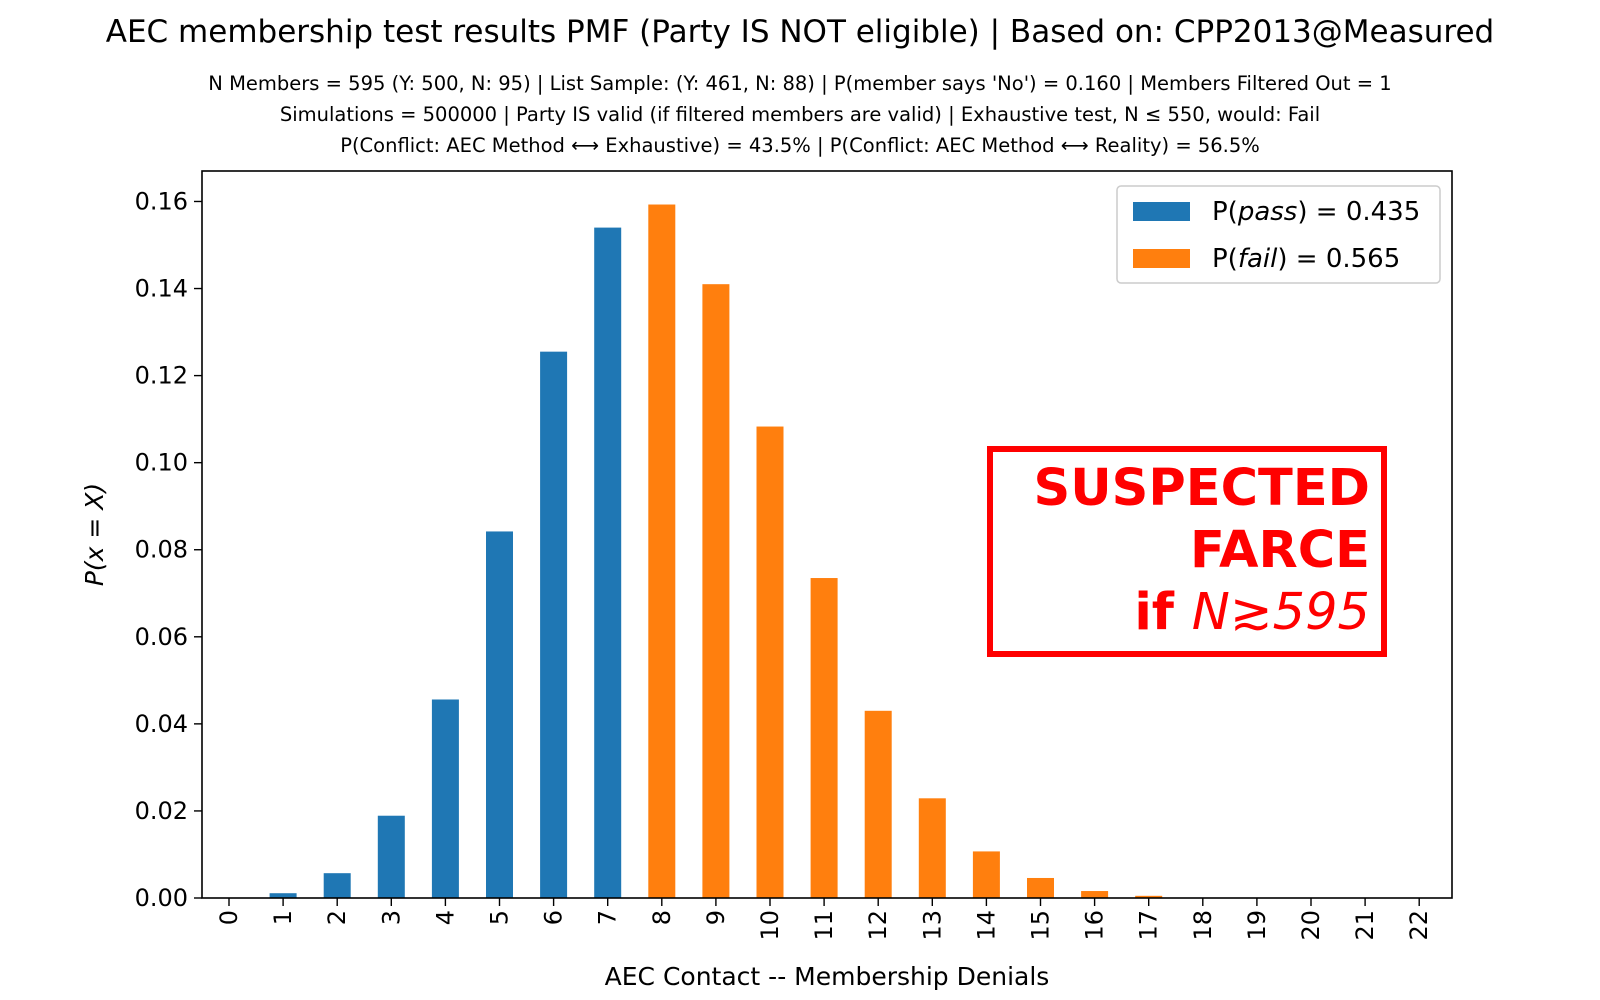  Describe the element at coordinates (716, 917) in the screenshot. I see `x-tick-label-9: 9` at that location.